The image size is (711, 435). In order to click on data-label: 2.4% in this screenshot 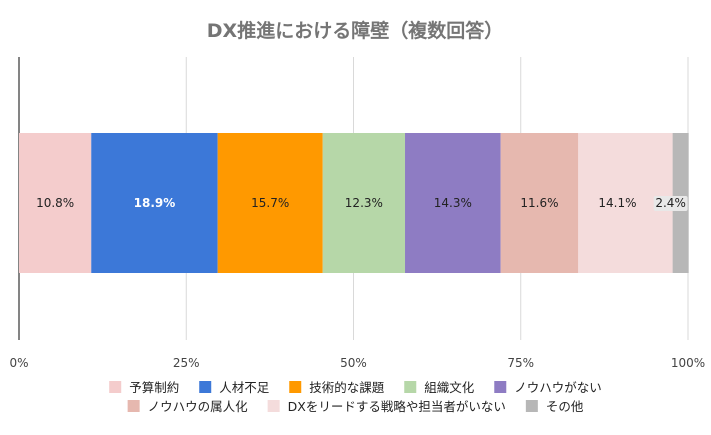, I will do `click(670, 203)`.